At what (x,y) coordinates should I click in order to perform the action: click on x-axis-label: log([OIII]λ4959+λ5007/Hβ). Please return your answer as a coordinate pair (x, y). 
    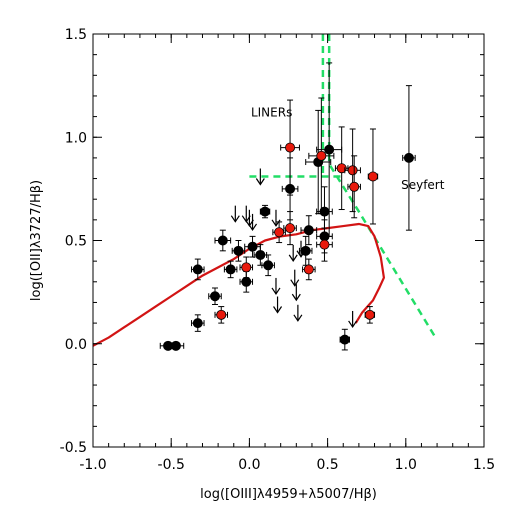
    Looking at the image, I should click on (288, 494).